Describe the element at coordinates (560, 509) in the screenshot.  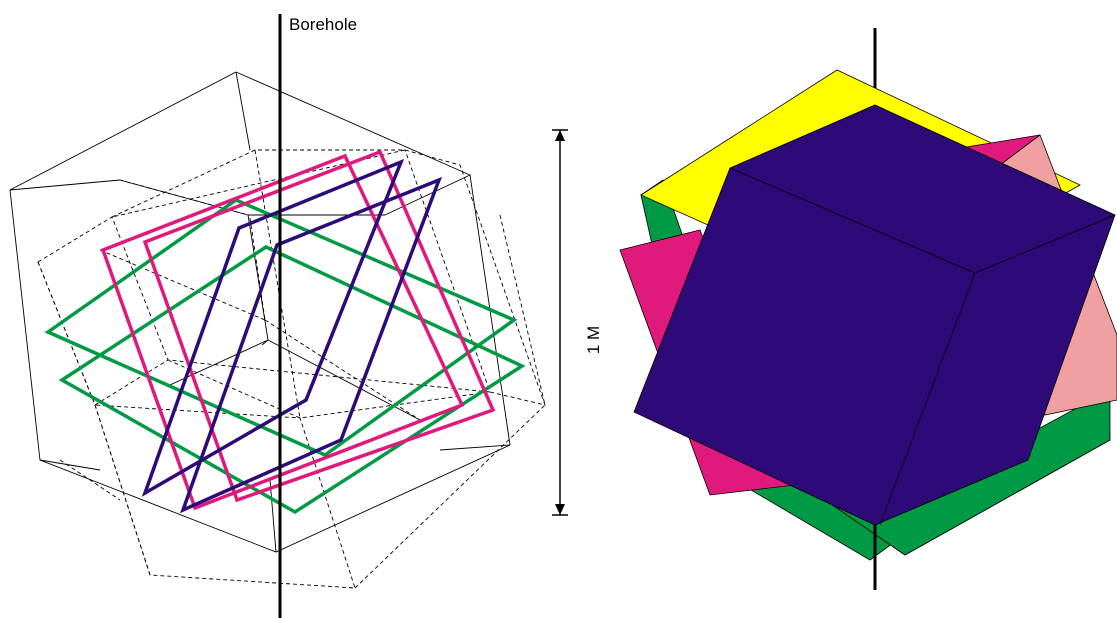
I see `scale-arrow-bottom` at that location.